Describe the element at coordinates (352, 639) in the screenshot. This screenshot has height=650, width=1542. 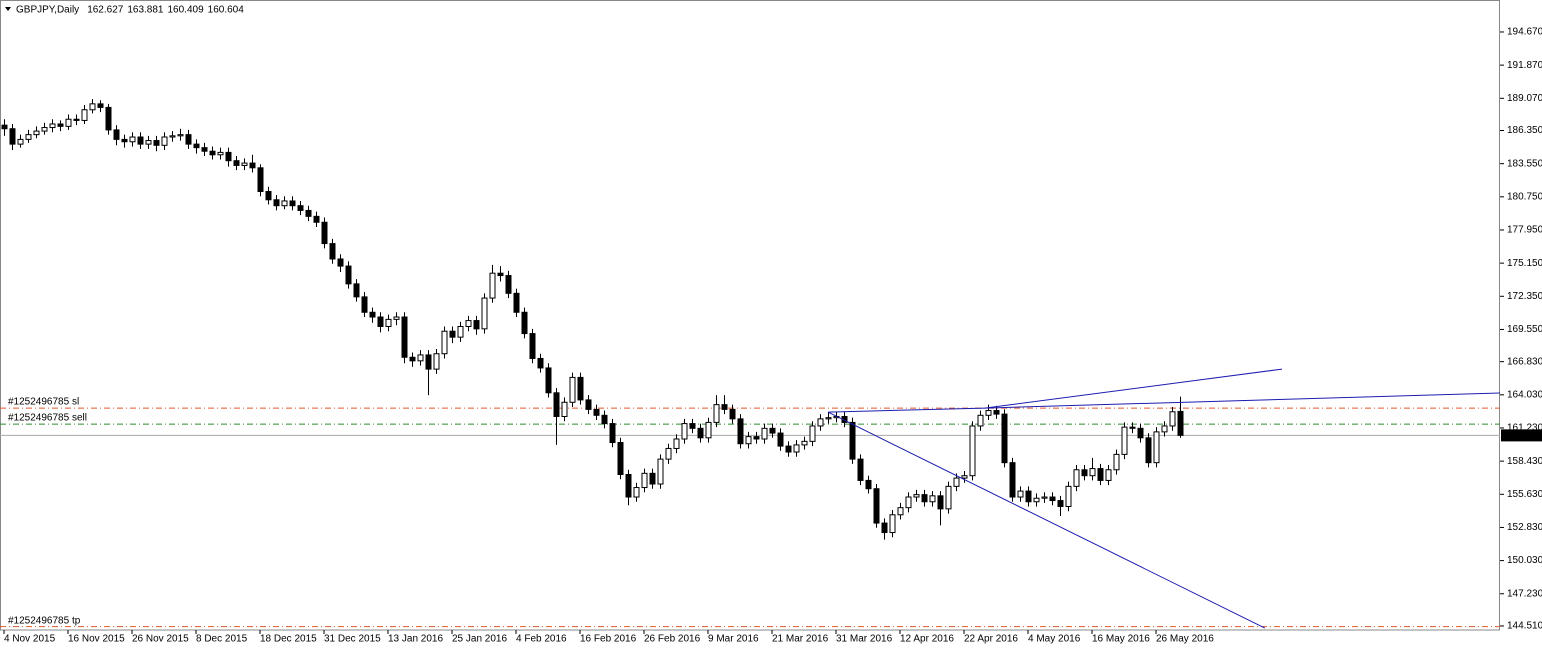
I see `x-tick-label: 31 Dec 2015` at that location.